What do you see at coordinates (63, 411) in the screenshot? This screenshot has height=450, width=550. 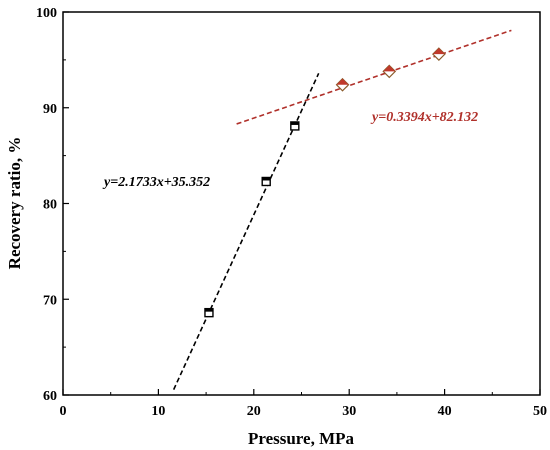 I see `x-tick-label: 0` at bounding box center [63, 411].